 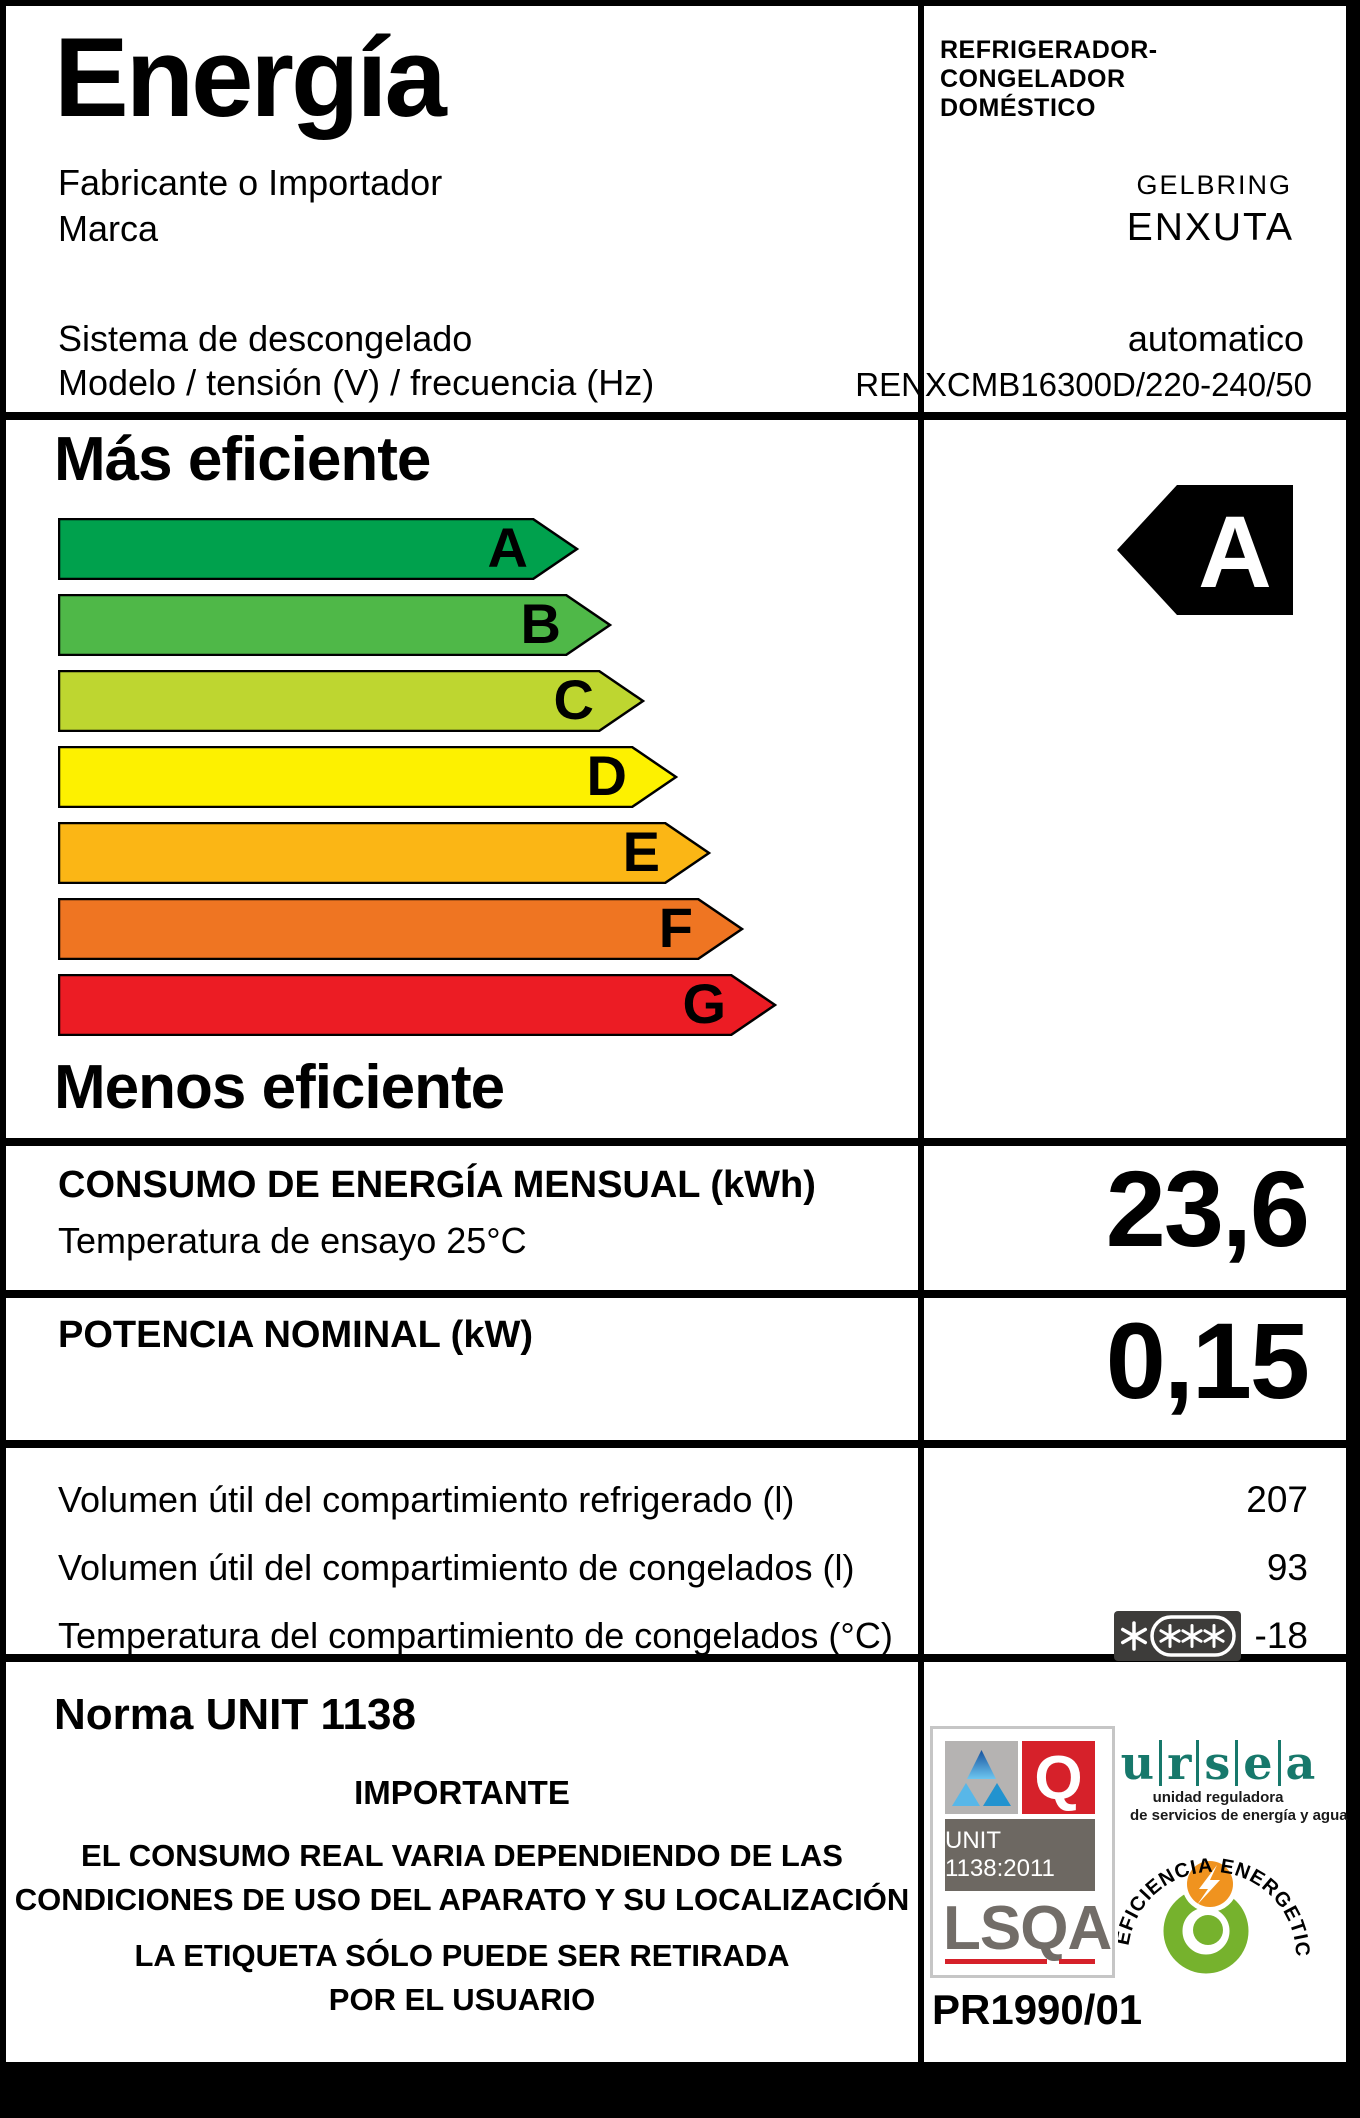 I want to click on rating-bar-c: C, so click(x=352, y=701).